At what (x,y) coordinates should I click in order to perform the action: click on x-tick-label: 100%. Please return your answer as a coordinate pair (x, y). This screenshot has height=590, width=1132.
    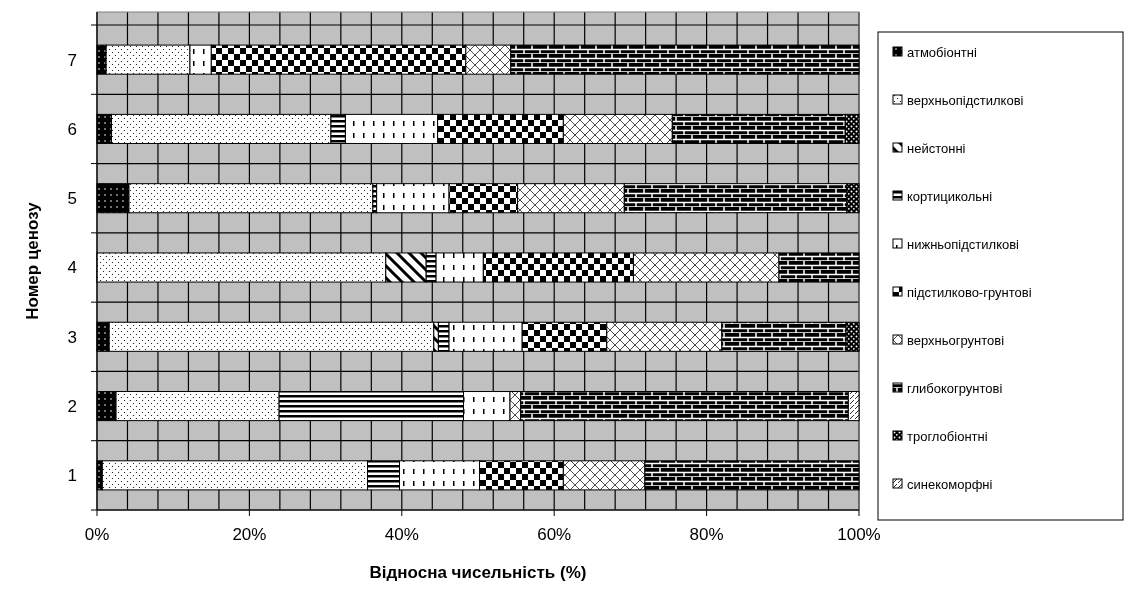
    Looking at the image, I should click on (859, 534).